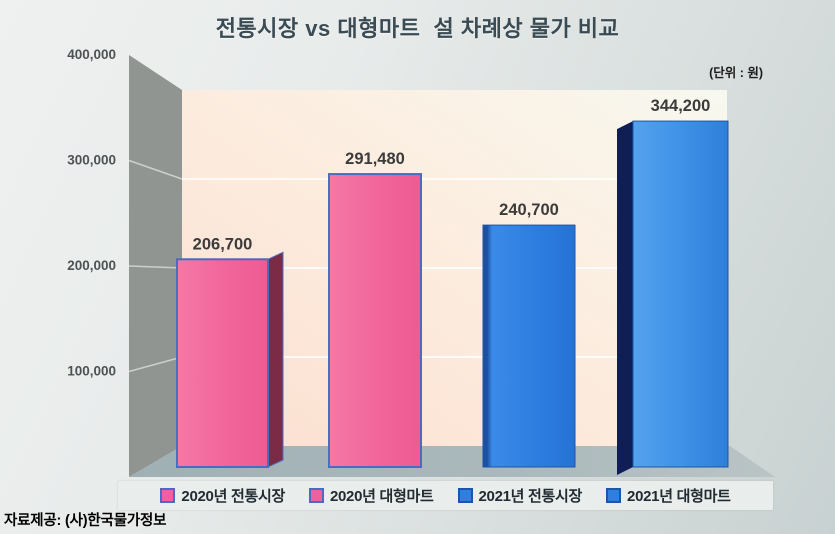  Describe the element at coordinates (681, 106) in the screenshot. I see `value-label: 344,200` at that location.